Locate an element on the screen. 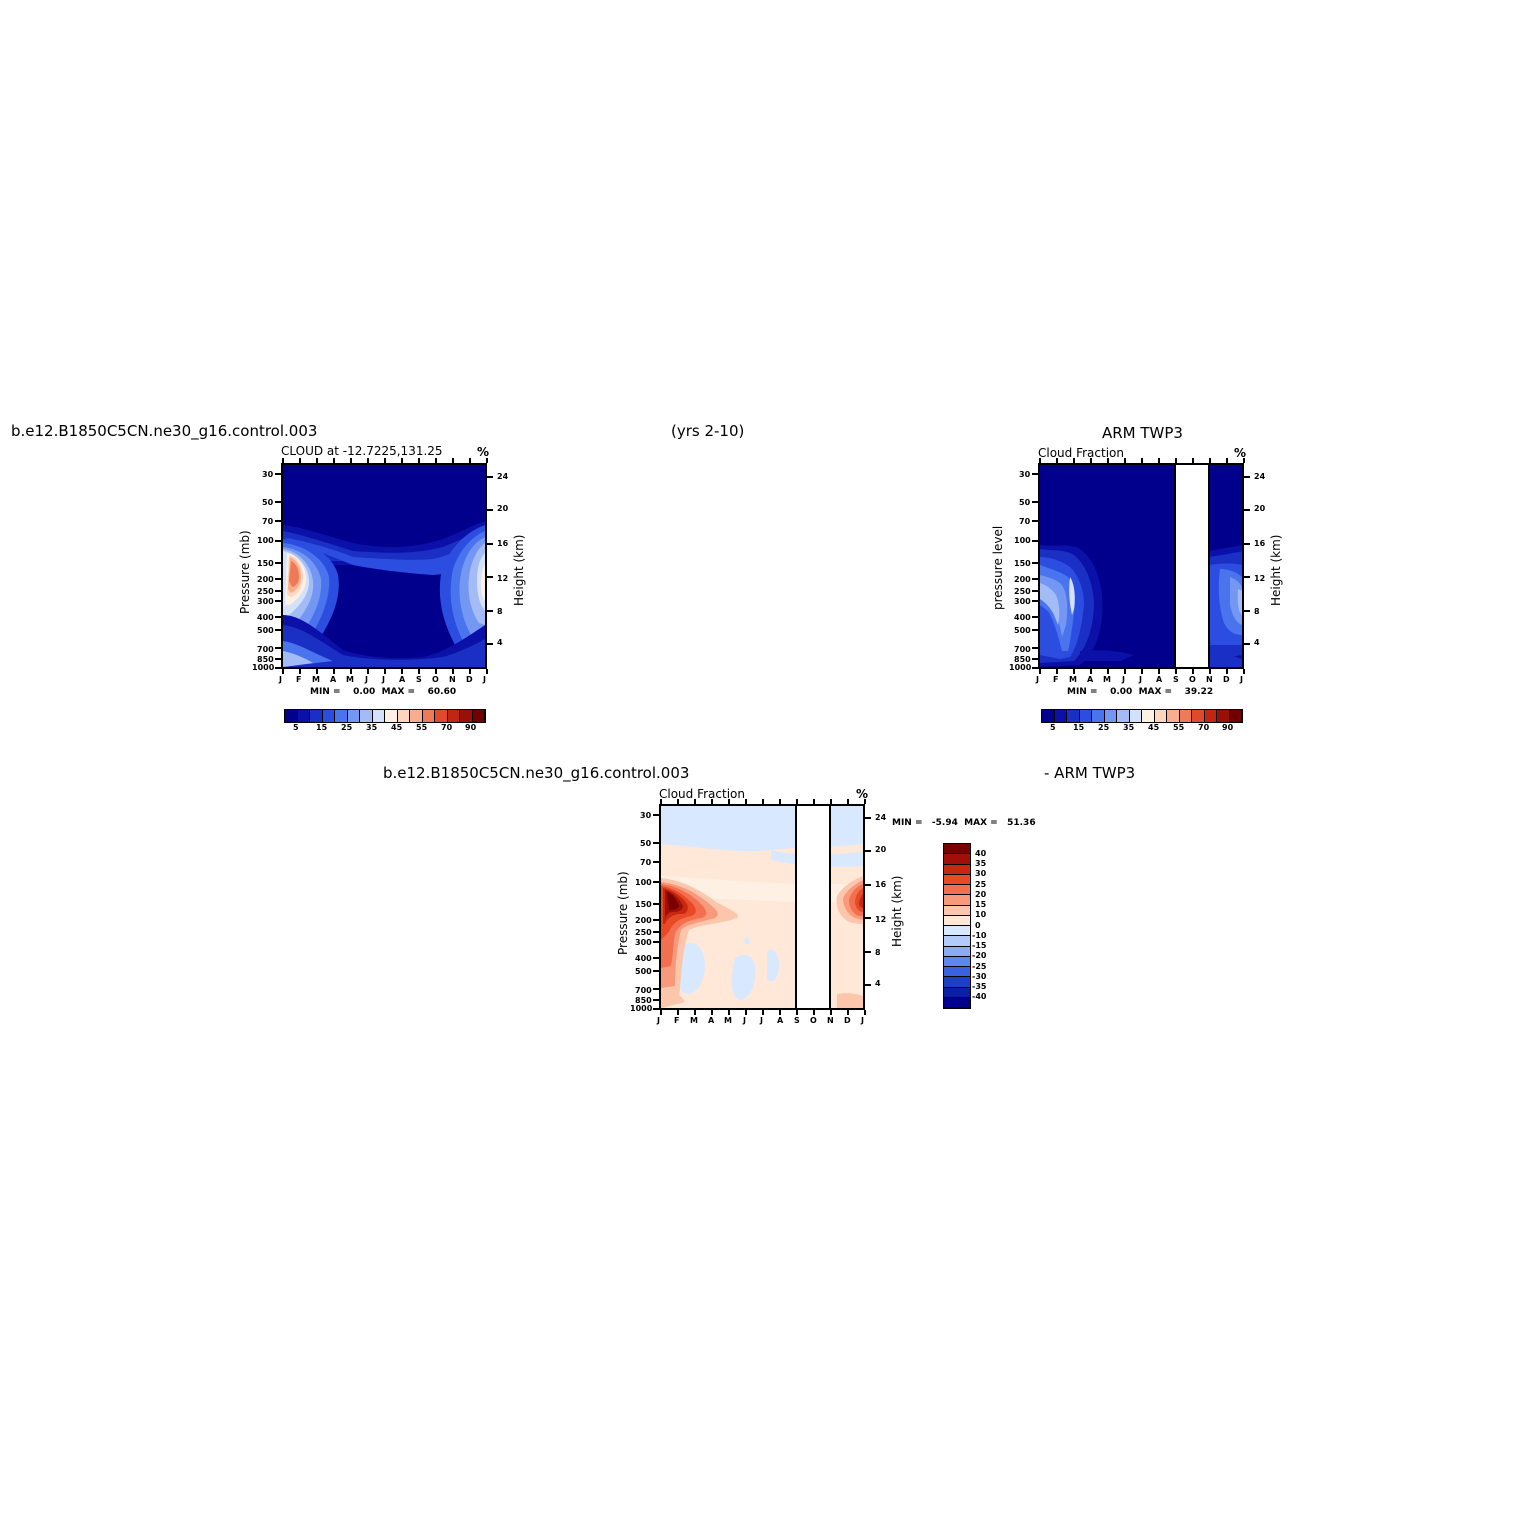 This screenshot has width=1525, height=1525. ytick-right: 20 is located at coordinates (881, 849).